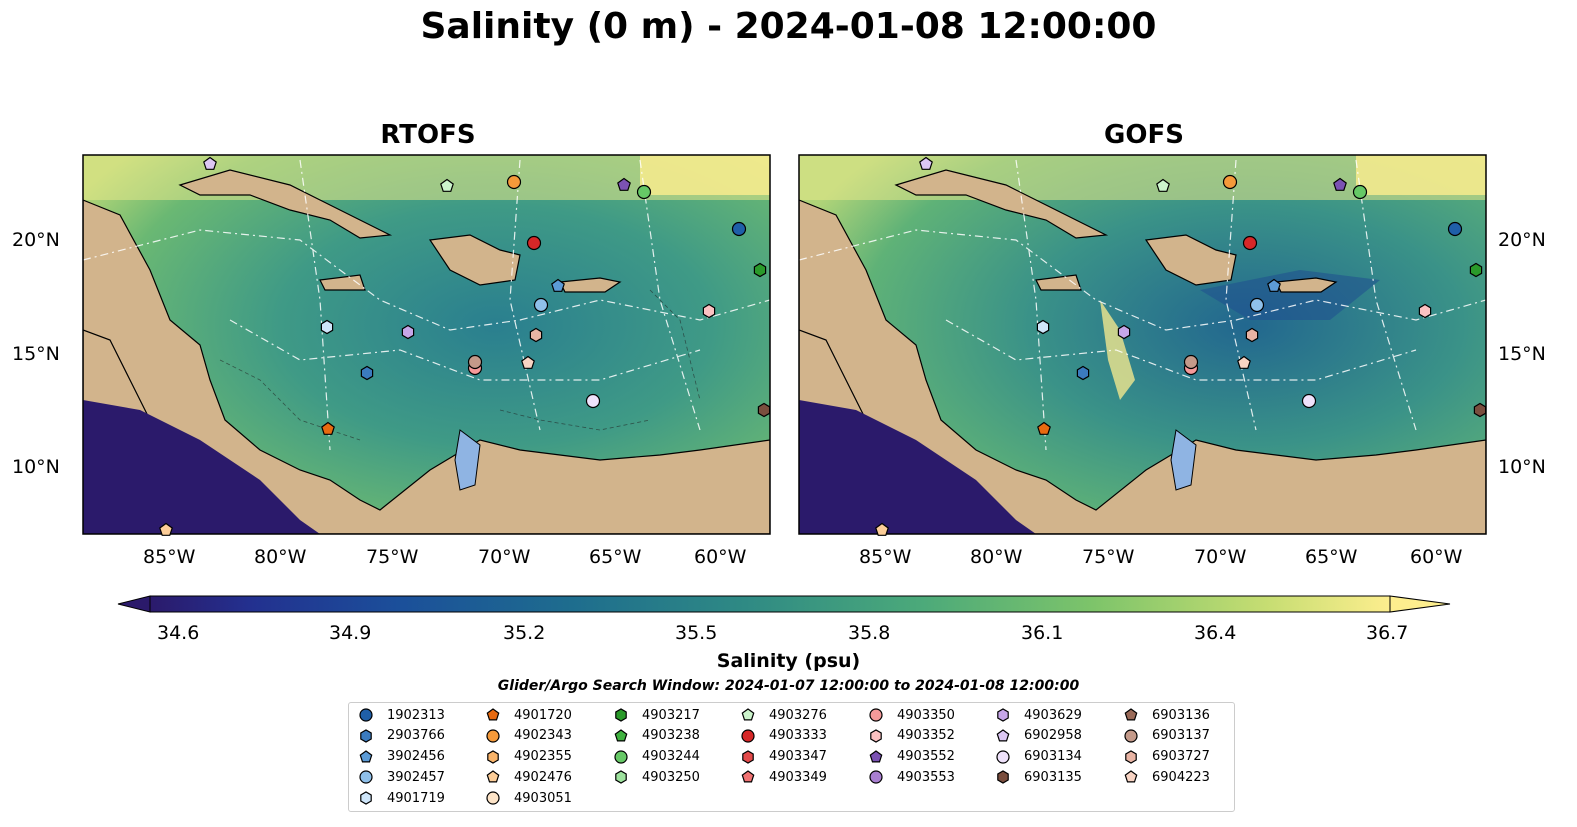  I want to click on legend-item: 6903137, so click(1166, 736).